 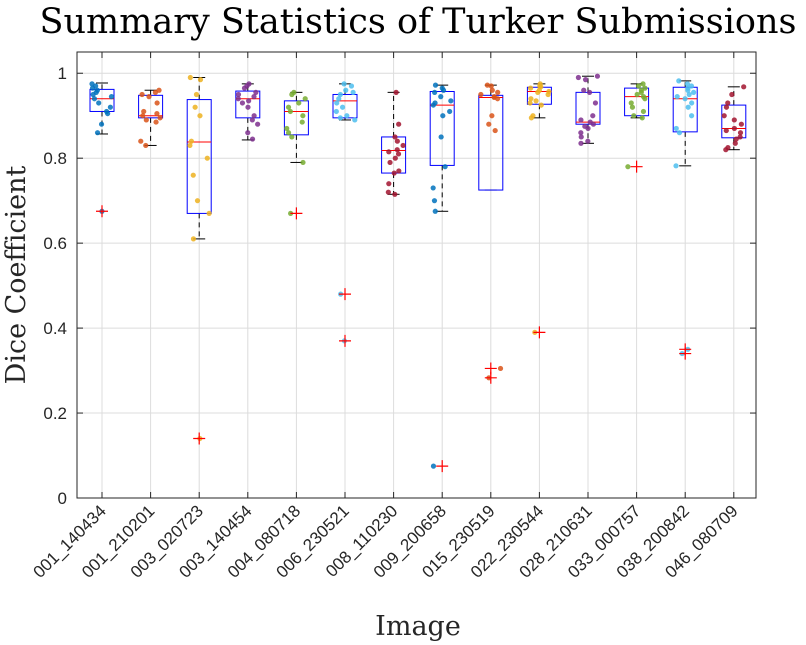 I want to click on x-axis-label: Image, so click(x=418, y=626).